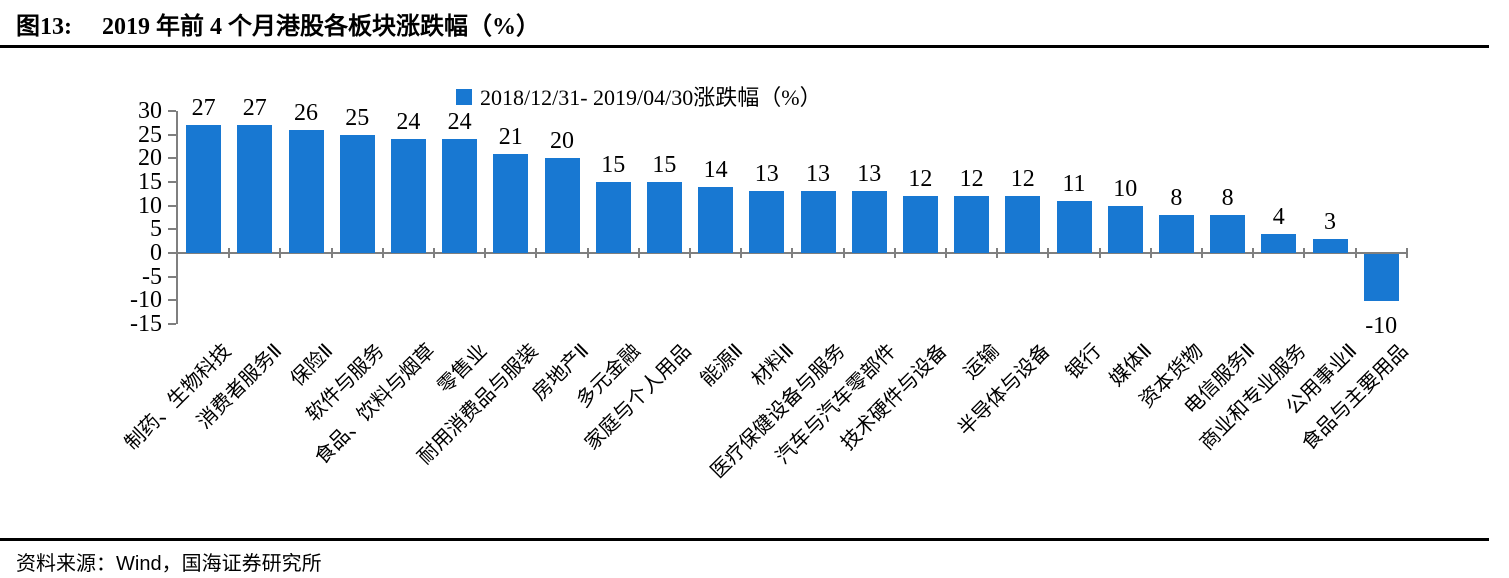  I want to click on bar-value-label: 8, so click(1176, 198).